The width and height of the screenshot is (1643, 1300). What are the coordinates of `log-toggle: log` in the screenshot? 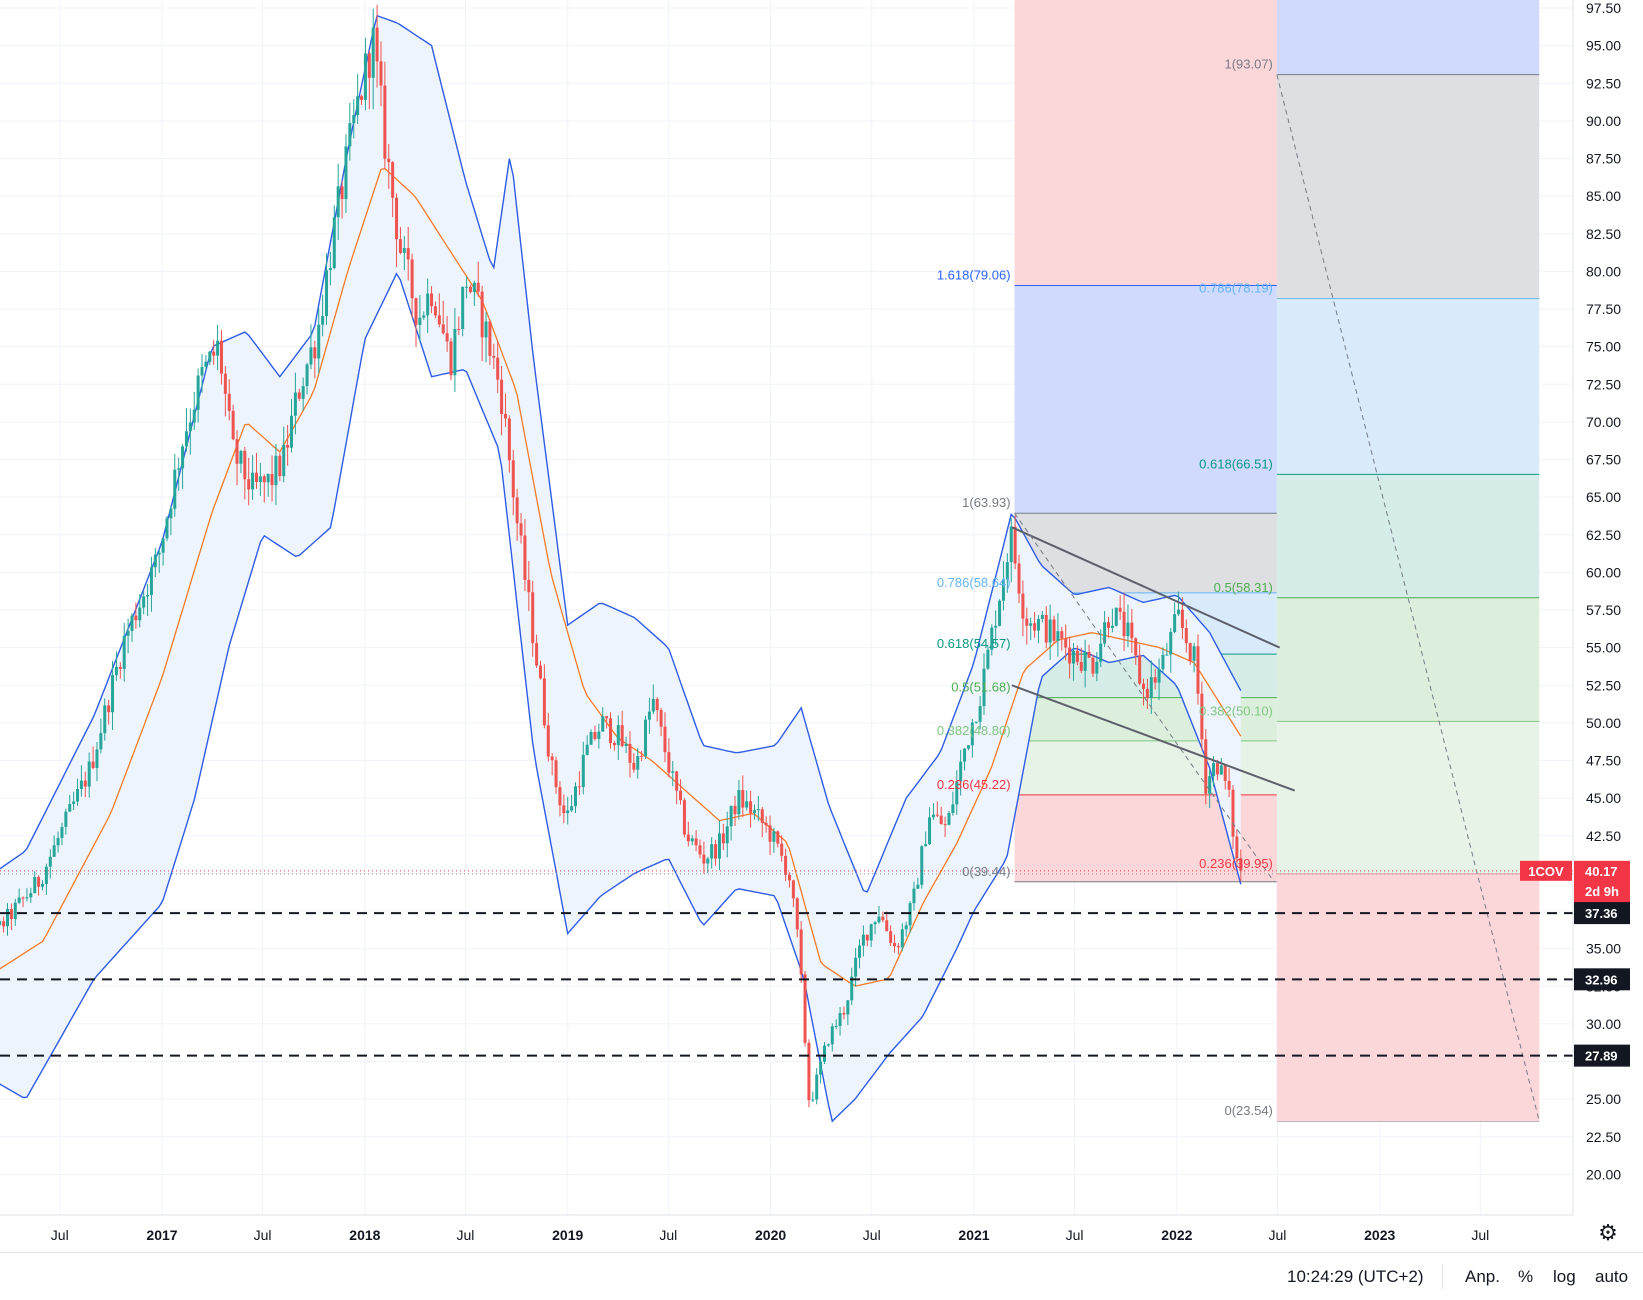 It's located at (1564, 1276).